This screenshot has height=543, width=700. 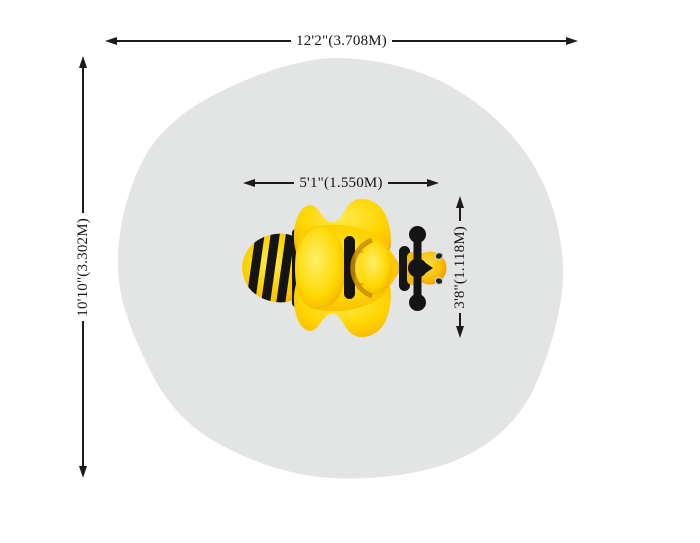 What do you see at coordinates (362, 268) in the screenshot?
I see `bee-seat-shading` at bounding box center [362, 268].